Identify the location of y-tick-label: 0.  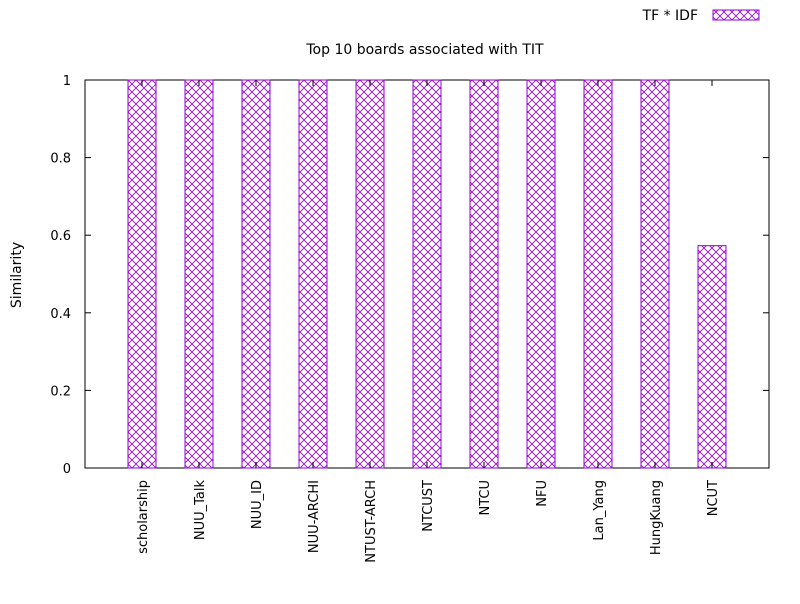
(67, 469).